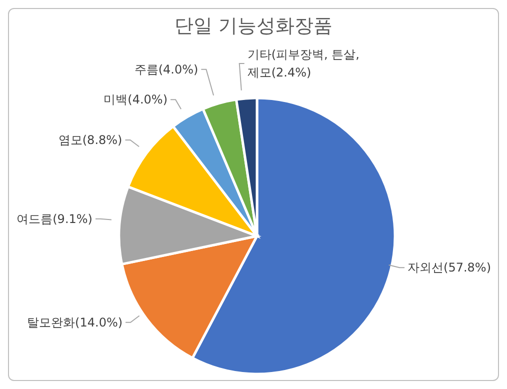 This screenshot has height=389, width=507. Describe the element at coordinates (54, 219) in the screenshot. I see `slice-label: 여드름(9.1%)` at that location.